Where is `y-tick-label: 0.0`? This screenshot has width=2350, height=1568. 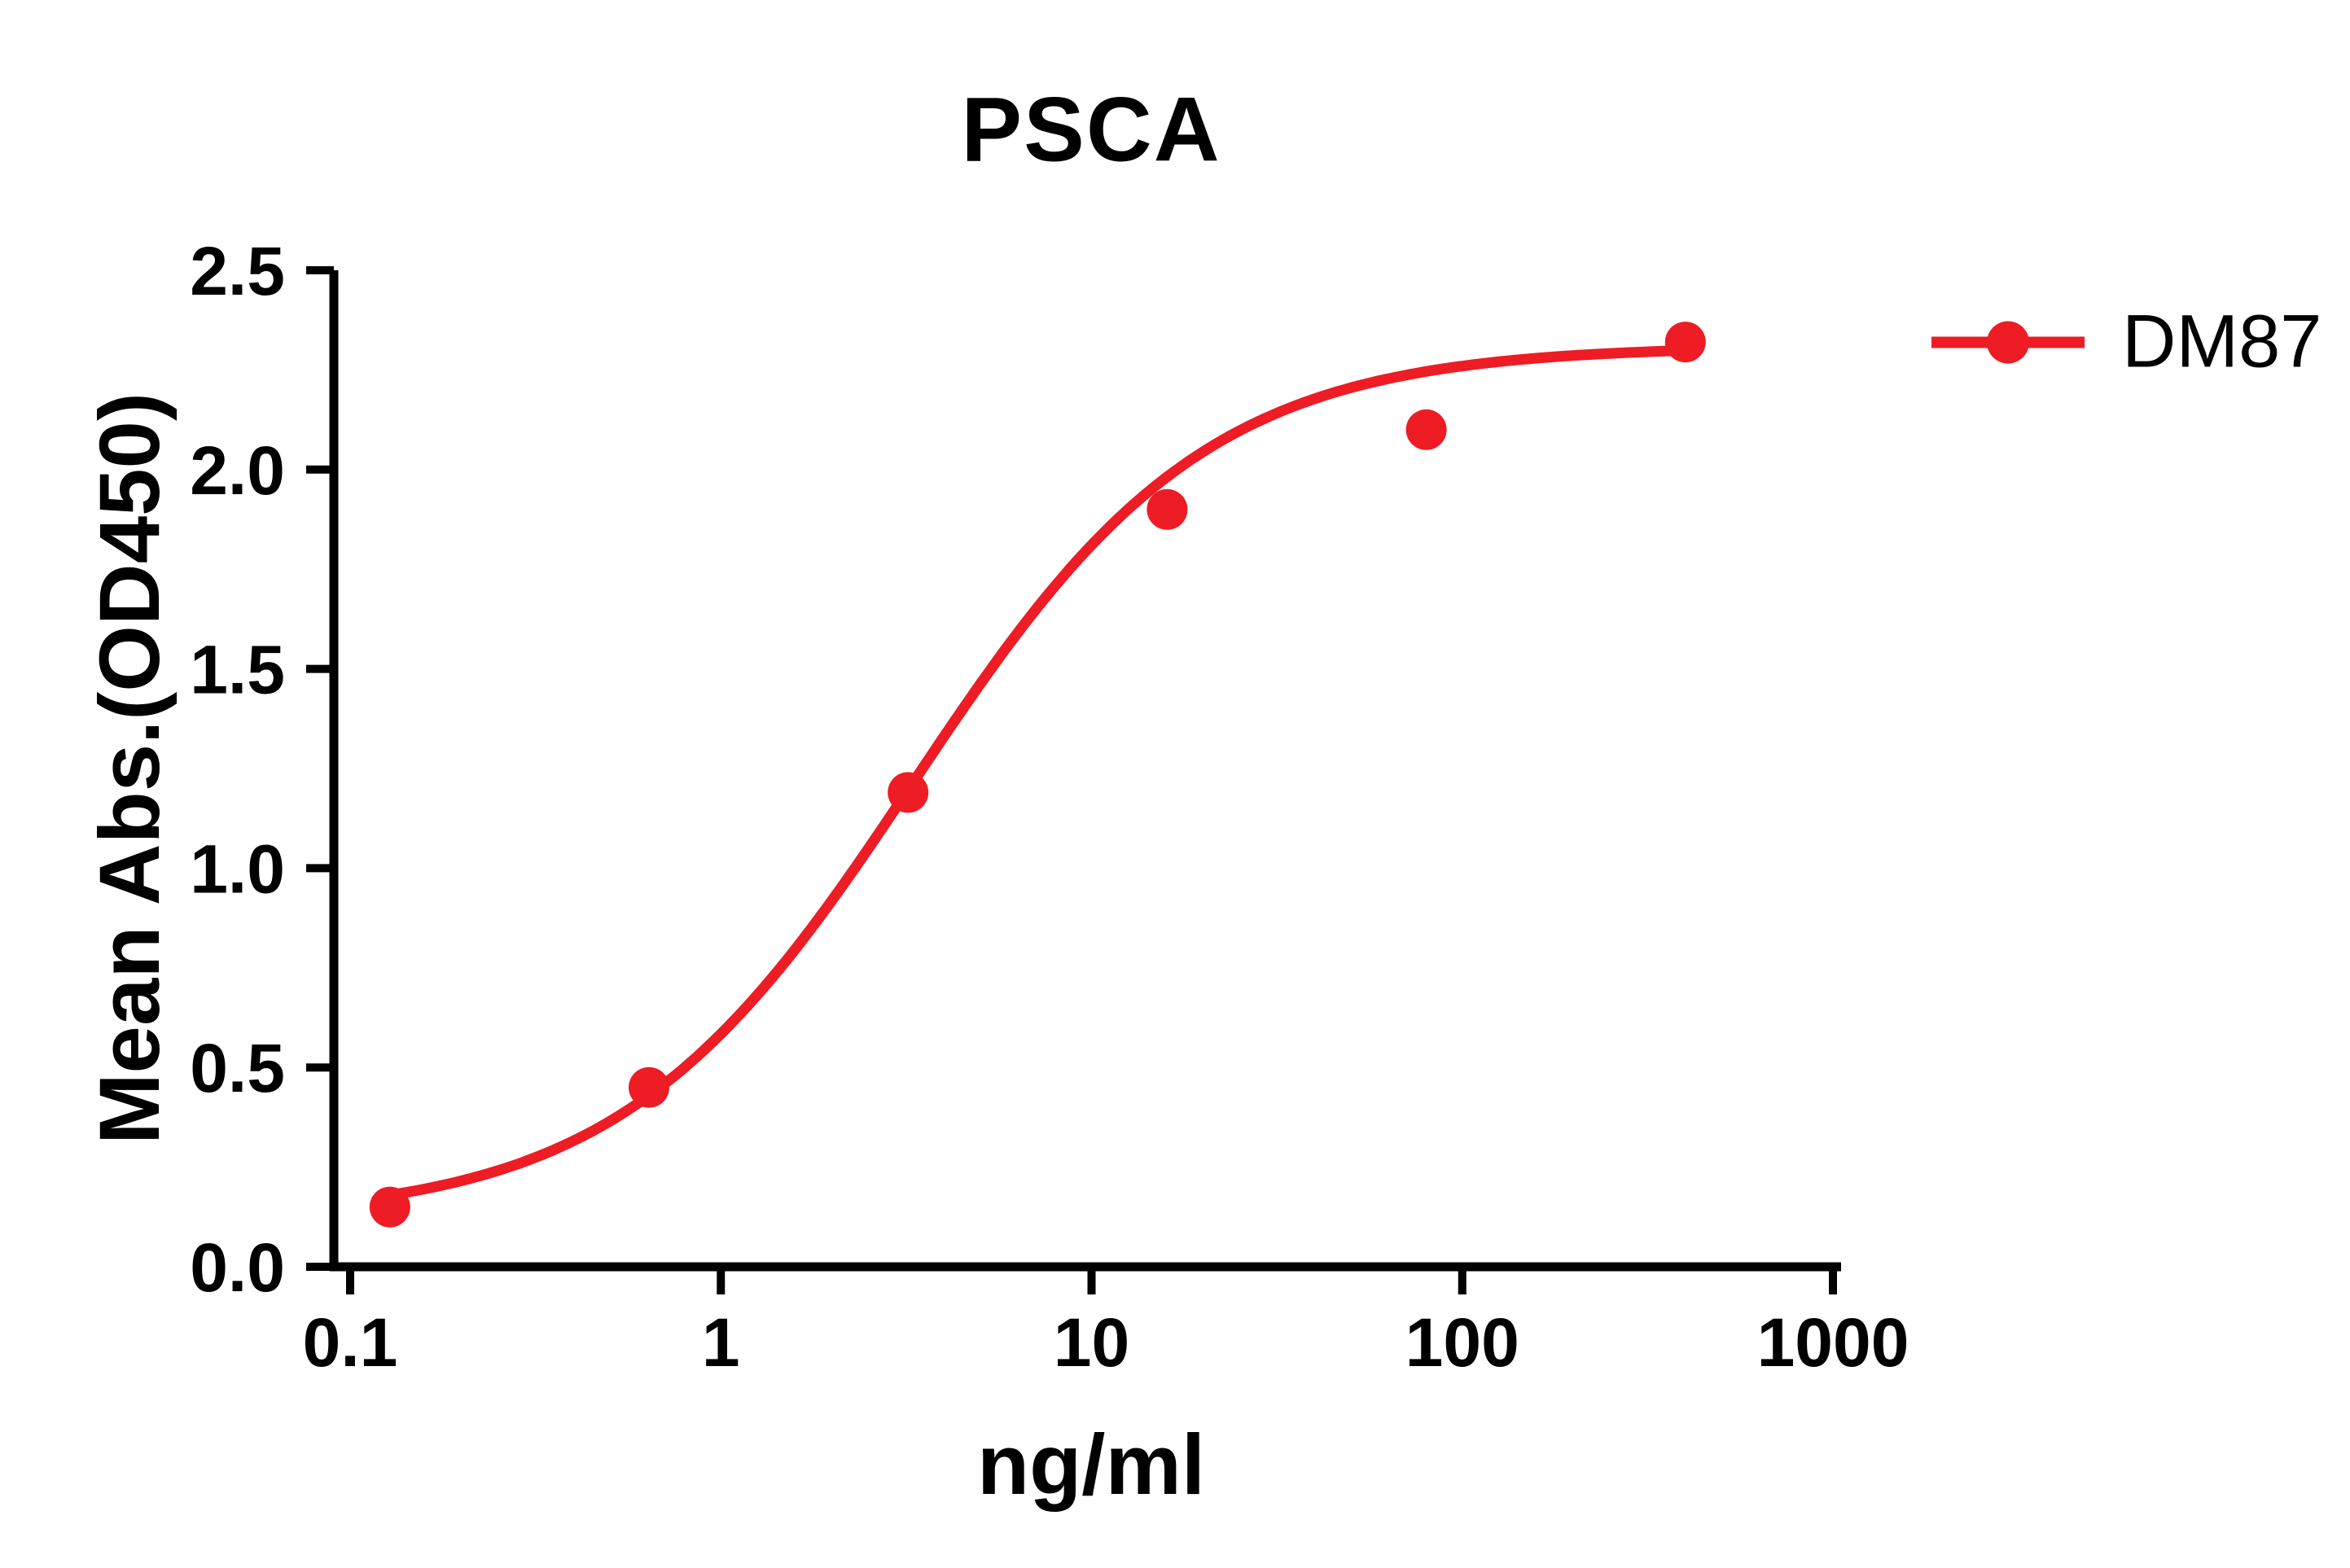 y-tick-label: 0.0 is located at coordinates (237, 1268).